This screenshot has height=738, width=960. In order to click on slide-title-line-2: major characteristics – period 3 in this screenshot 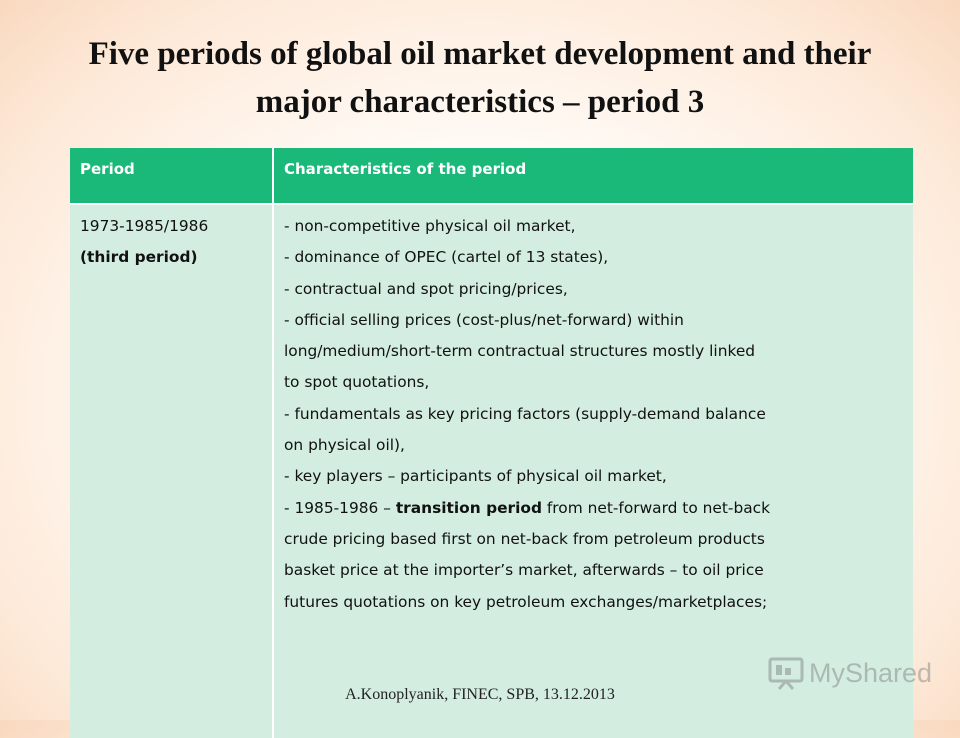, I will do `click(480, 102)`.